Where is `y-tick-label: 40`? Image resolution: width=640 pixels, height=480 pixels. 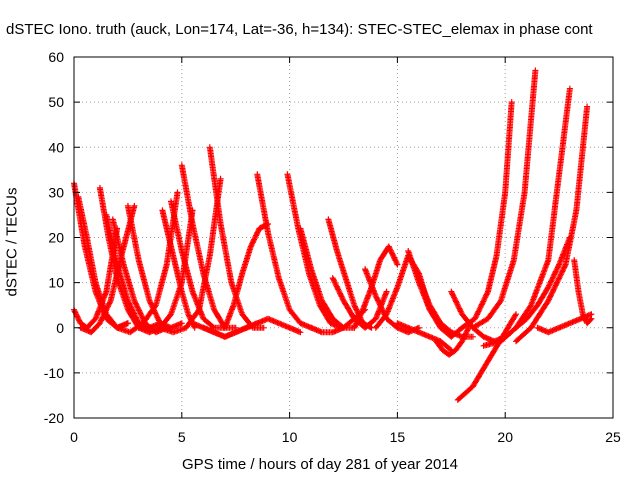 y-tick-label: 40 is located at coordinates (56, 147).